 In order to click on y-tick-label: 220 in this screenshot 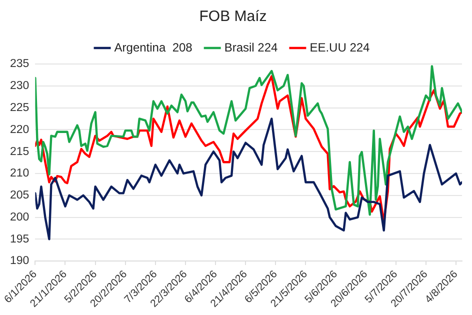, I will do `click(20, 130)`.